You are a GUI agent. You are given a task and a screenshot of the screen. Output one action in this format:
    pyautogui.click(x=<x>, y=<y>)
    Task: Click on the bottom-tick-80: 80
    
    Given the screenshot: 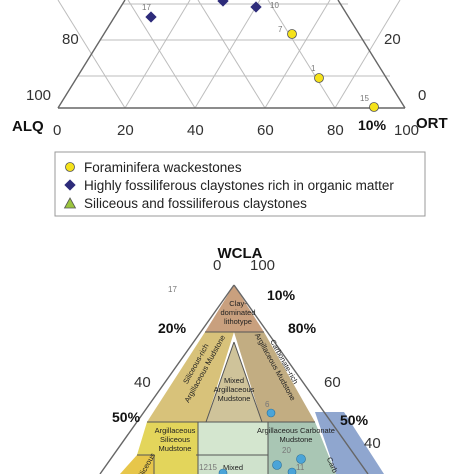 What is the action you would take?
    pyautogui.click(x=335, y=130)
    